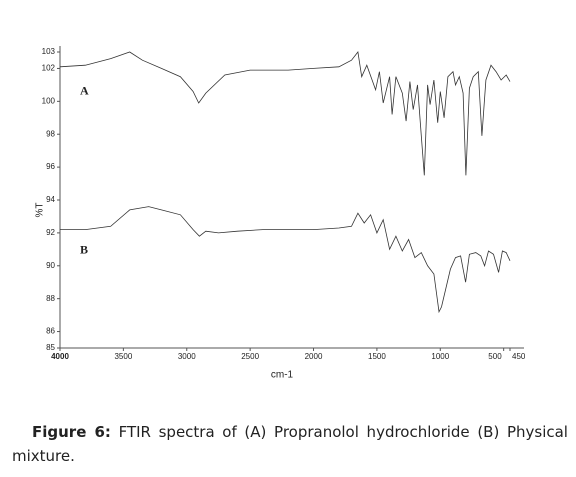 Image resolution: width=576 pixels, height=477 pixels. I want to click on y-tick-label: 94, so click(50, 199).